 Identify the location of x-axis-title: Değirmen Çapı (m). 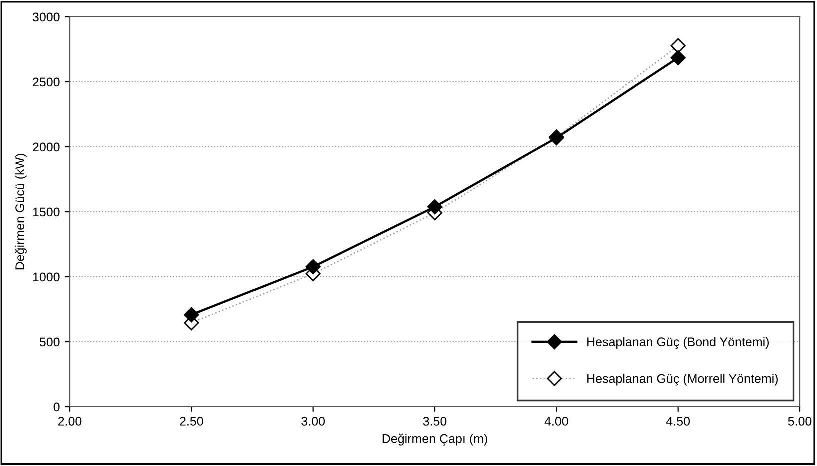
(435, 440).